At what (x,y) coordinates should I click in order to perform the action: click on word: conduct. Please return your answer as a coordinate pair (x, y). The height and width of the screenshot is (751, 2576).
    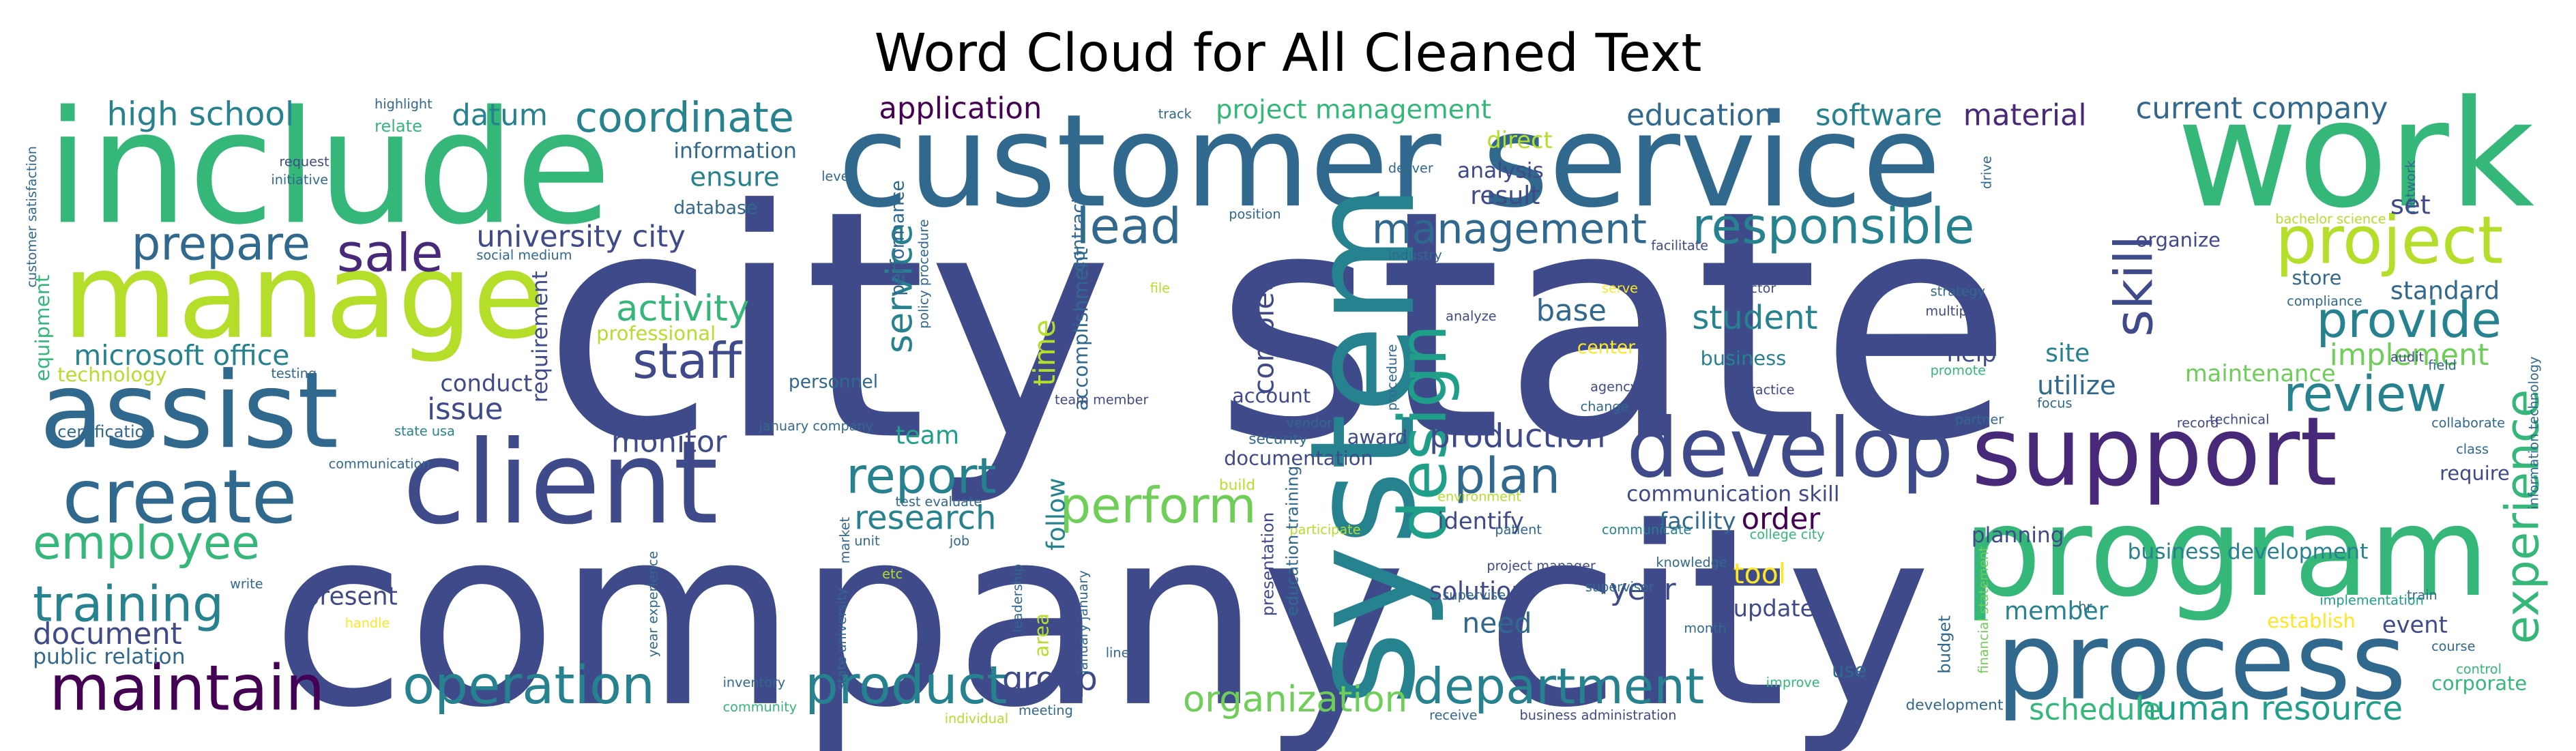
    Looking at the image, I should click on (486, 383).